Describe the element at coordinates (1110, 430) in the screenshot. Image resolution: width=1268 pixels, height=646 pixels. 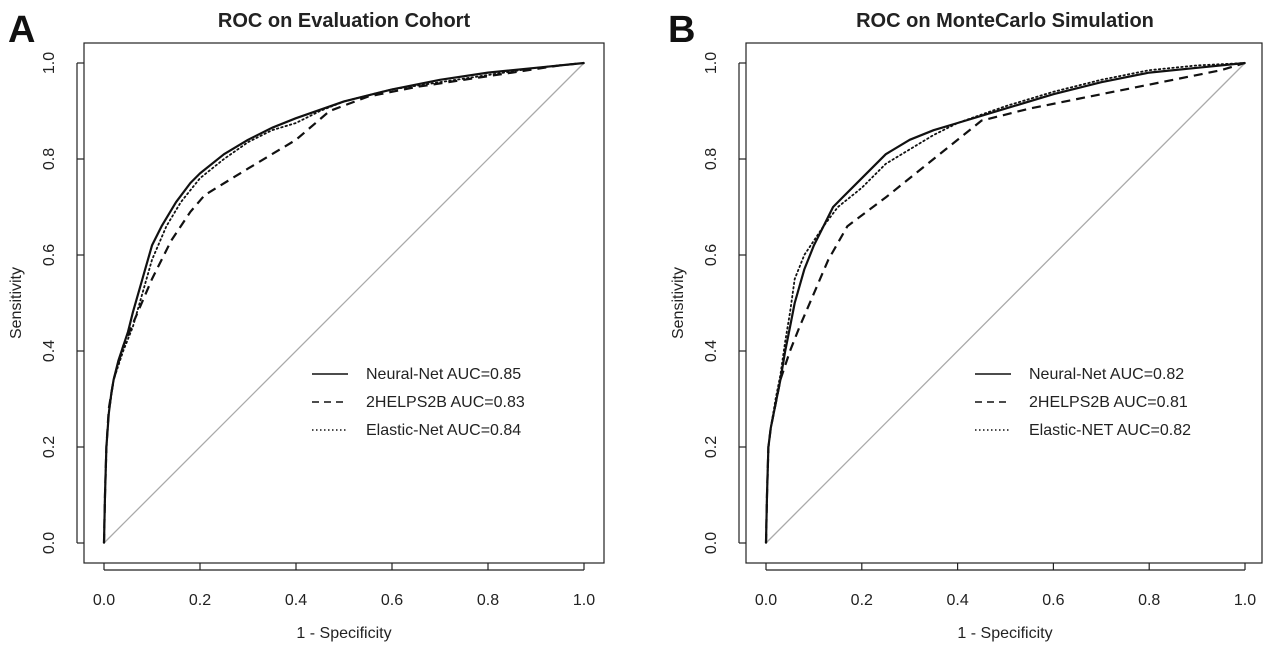
I see `legend-label: Elastic-NET AUC=0.82` at that location.